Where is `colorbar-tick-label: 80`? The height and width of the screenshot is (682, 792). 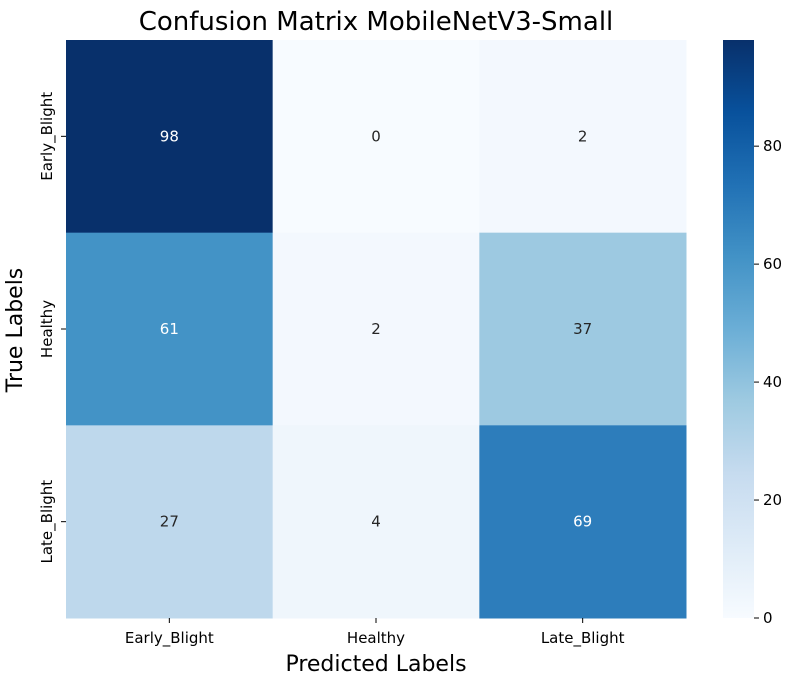 colorbar-tick-label: 80 is located at coordinates (772, 146).